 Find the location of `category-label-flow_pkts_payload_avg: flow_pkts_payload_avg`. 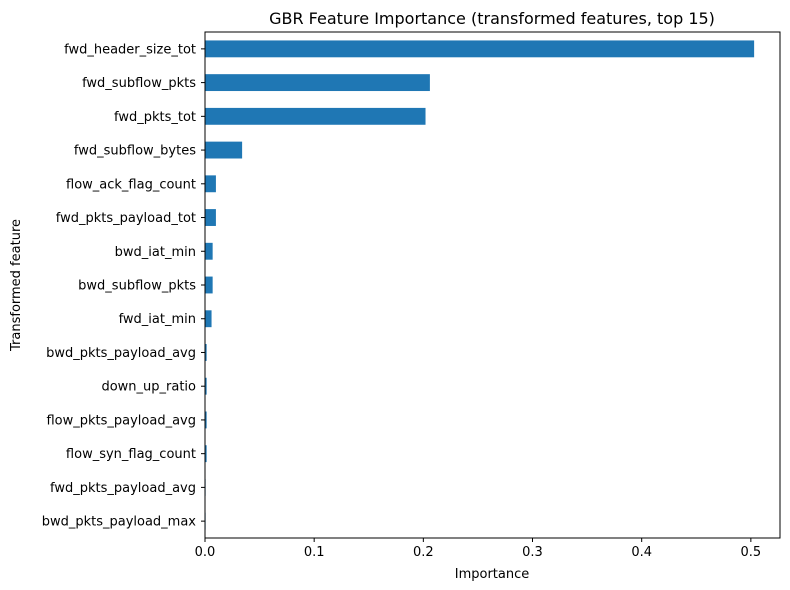

category-label-flow_pkts_payload_avg: flow_pkts_payload_avg is located at coordinates (121, 420).